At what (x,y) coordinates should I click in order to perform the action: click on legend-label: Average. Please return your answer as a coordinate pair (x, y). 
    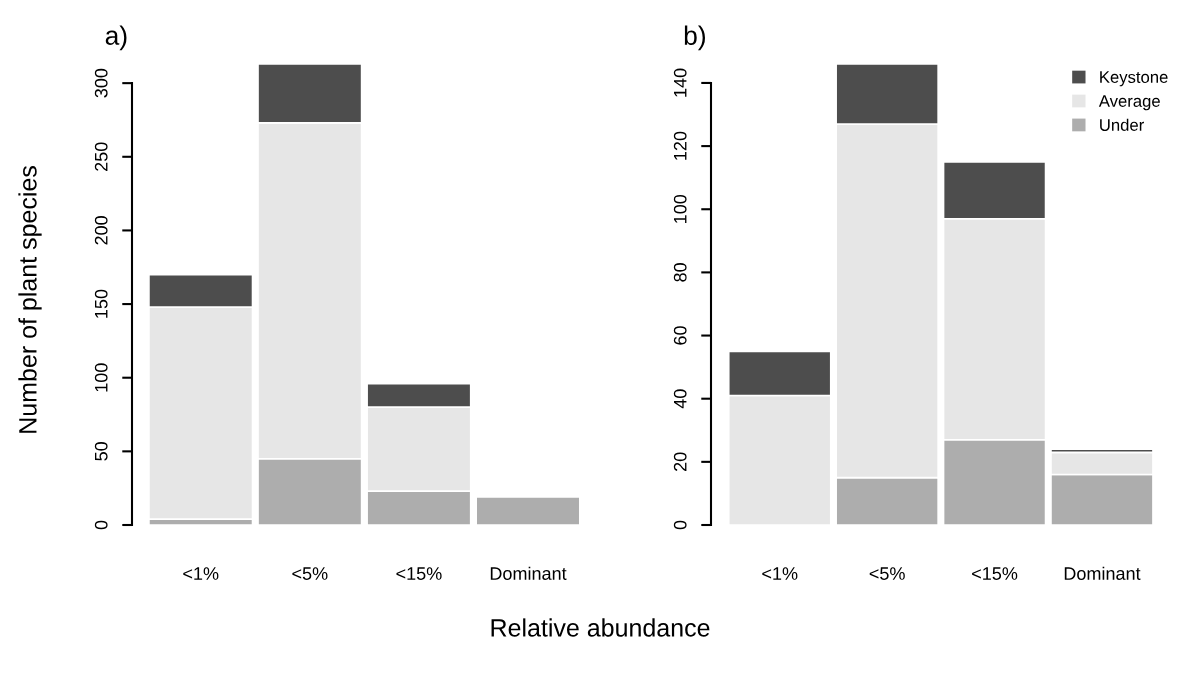
    Looking at the image, I should click on (1129, 103).